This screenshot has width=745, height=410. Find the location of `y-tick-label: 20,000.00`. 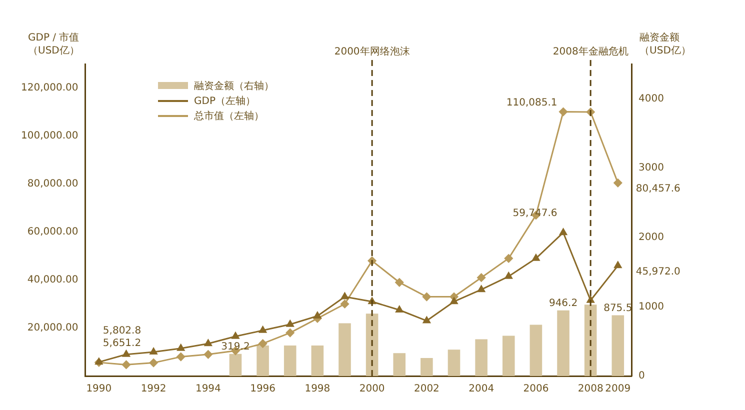

y-tick-label: 20,000.00 is located at coordinates (52, 328).